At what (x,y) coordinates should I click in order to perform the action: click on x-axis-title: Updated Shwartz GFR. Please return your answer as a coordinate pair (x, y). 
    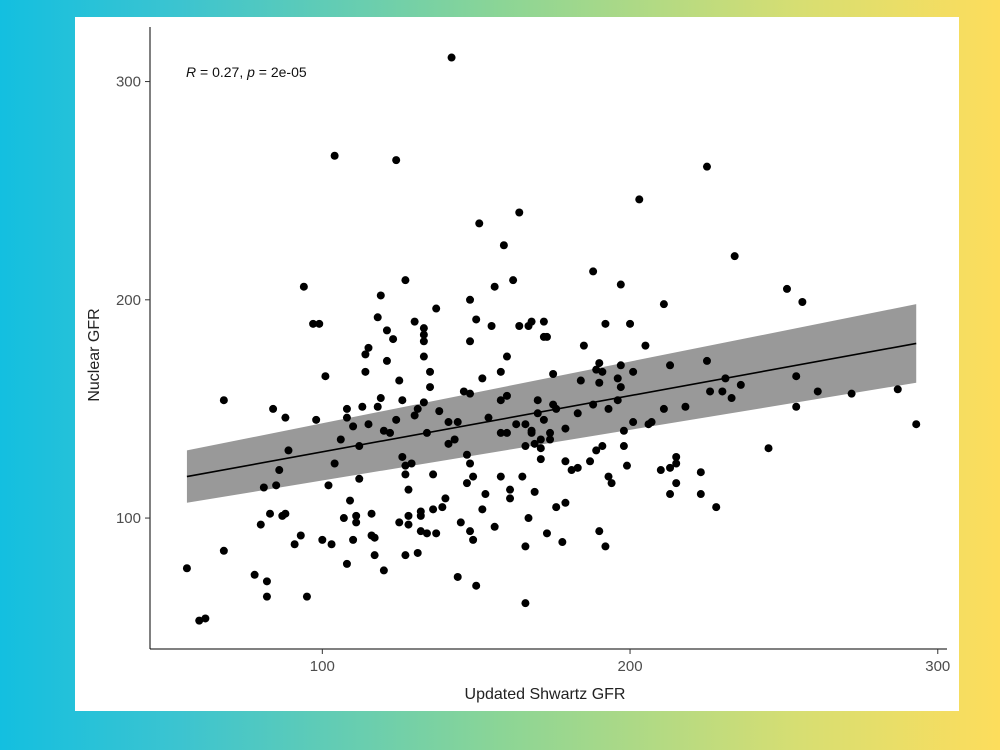
    Looking at the image, I should click on (545, 694).